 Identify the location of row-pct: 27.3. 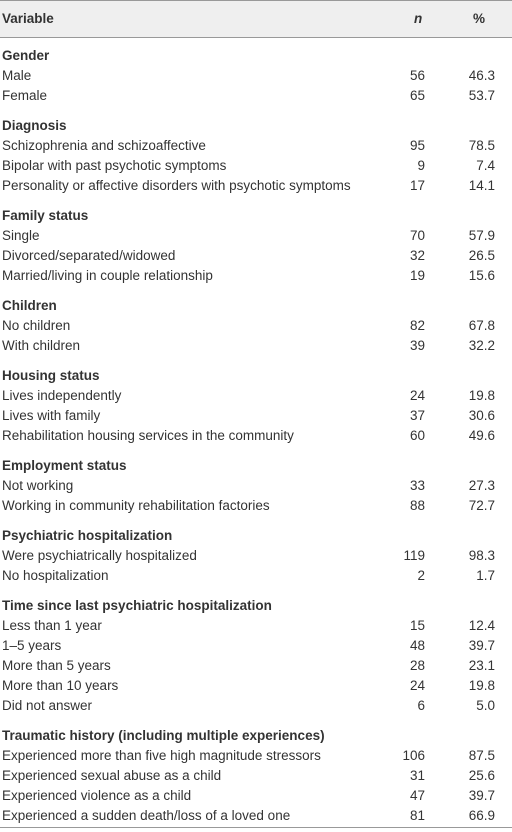
(481, 485).